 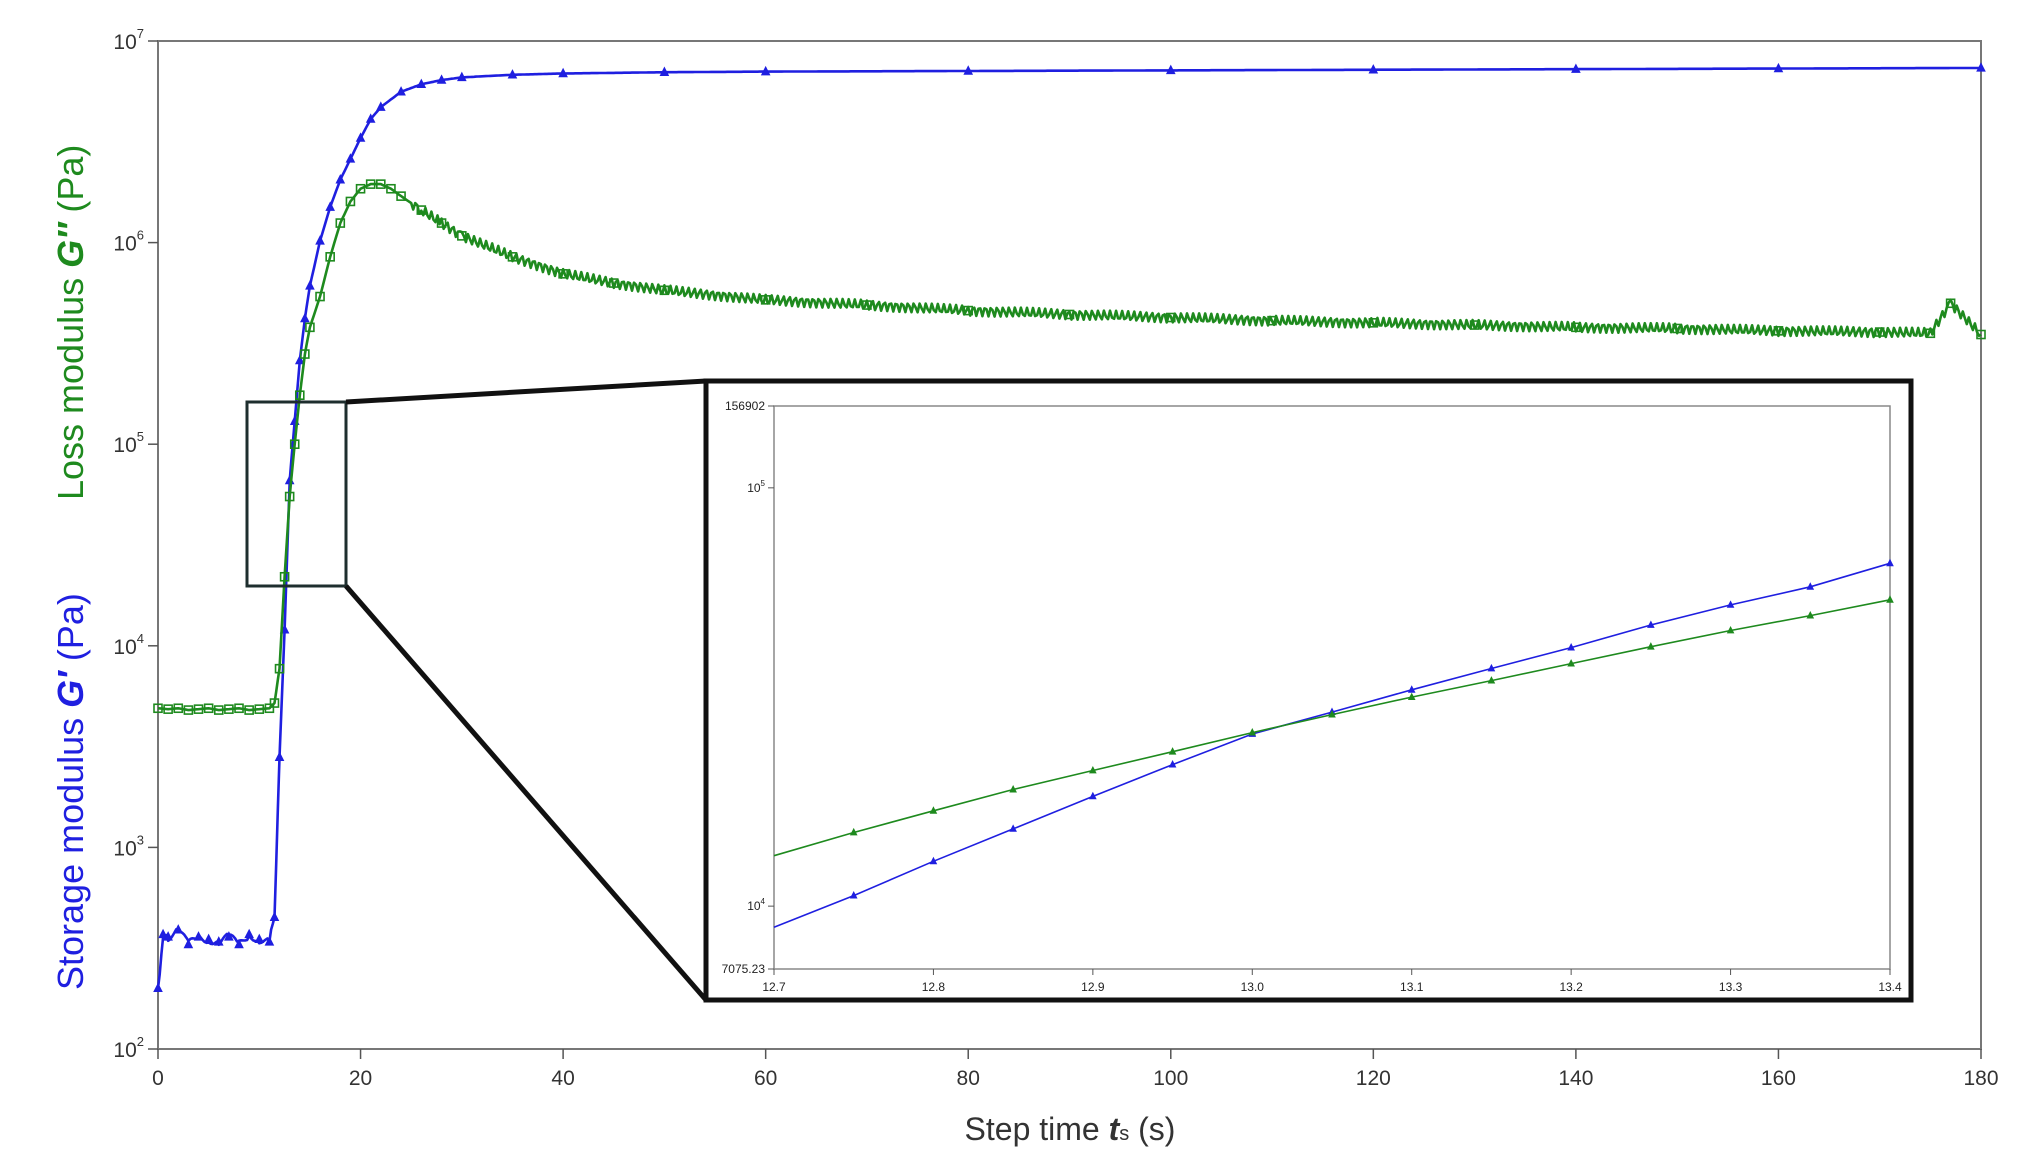 What do you see at coordinates (1093, 987) in the screenshot?
I see `inset-x-tick-label: 12.9` at bounding box center [1093, 987].